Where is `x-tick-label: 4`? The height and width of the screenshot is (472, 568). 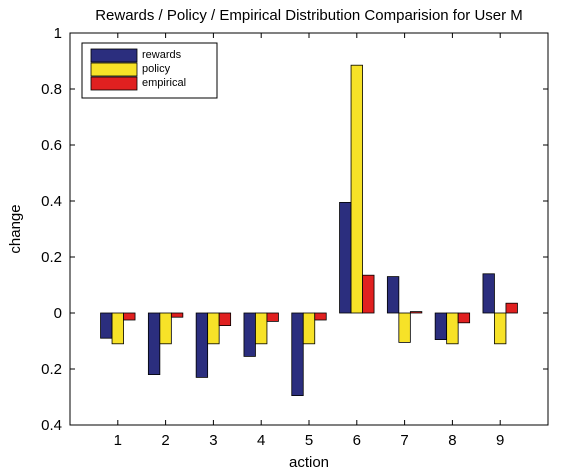
x-tick-label: 4 is located at coordinates (261, 440).